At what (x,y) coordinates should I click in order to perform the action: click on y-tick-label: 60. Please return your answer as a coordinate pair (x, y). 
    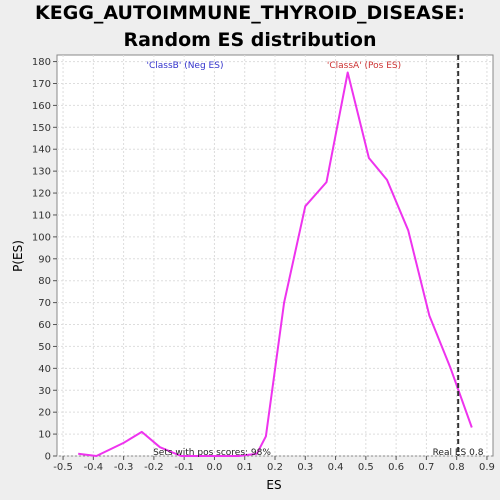
    Looking at the image, I should click on (44, 325).